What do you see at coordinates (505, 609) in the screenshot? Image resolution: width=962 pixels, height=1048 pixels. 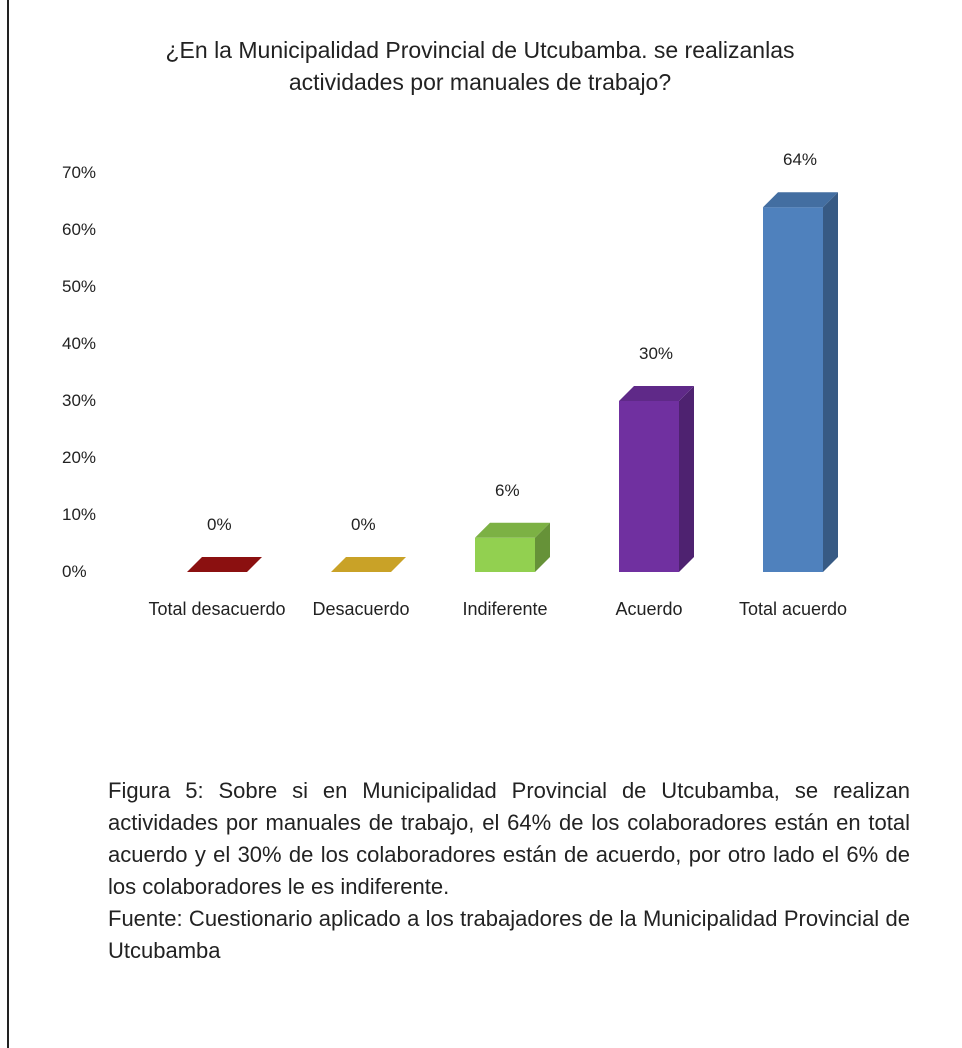 I see `x-tick-label: Indiferente` at bounding box center [505, 609].